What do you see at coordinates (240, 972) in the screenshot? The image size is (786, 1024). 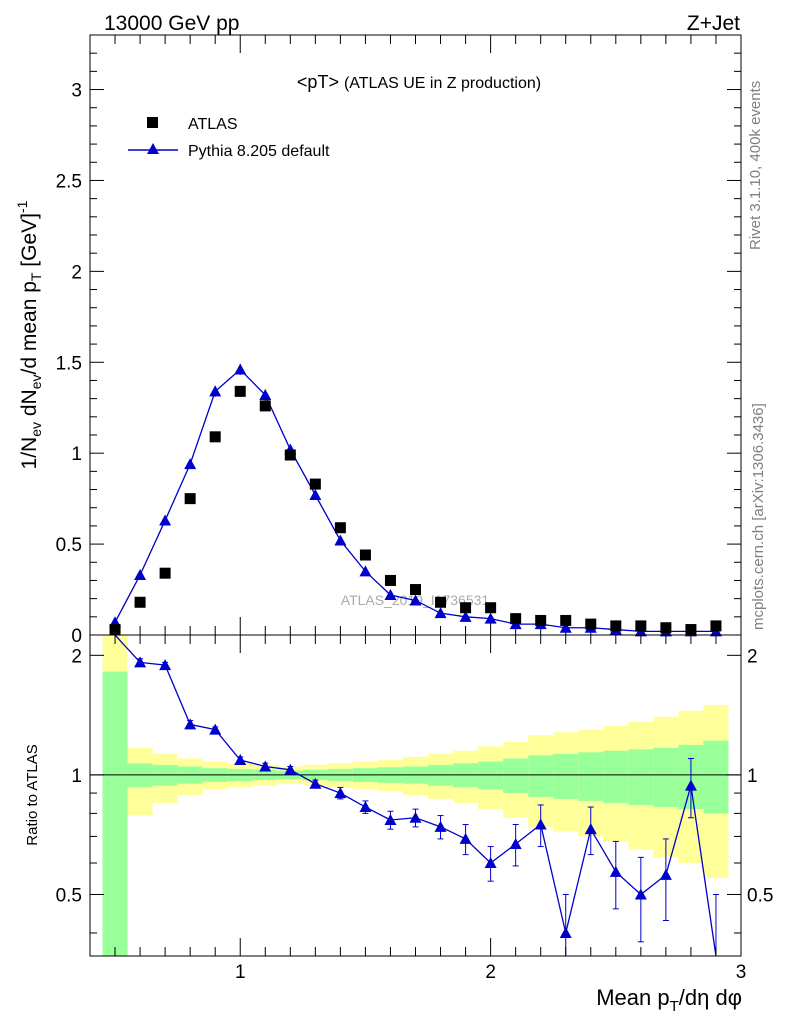 I see `x-tick-label: 1` at bounding box center [240, 972].